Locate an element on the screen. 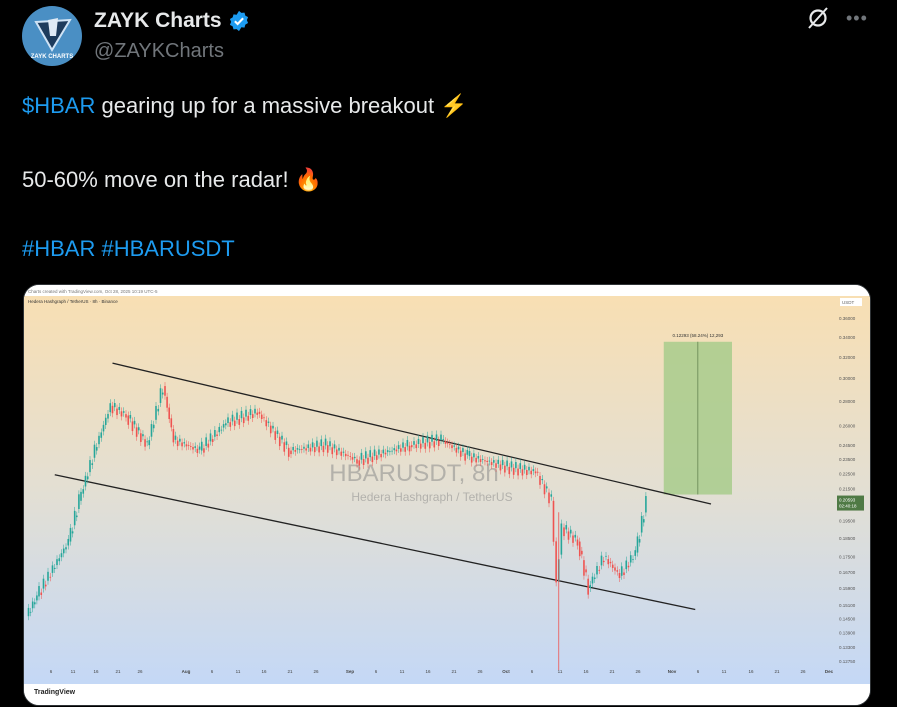 Image resolution: width=897 pixels, height=707 pixels. countdown-label: 02:40:18 is located at coordinates (848, 506).